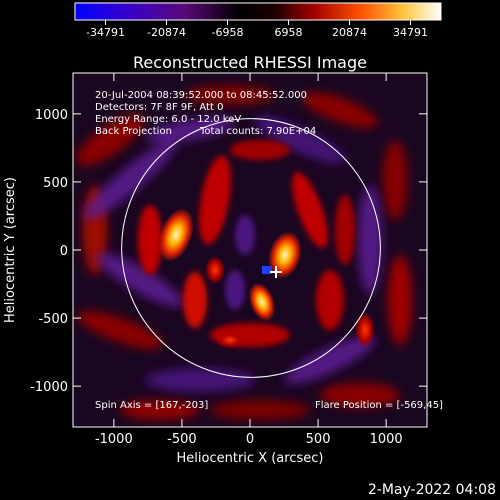 Image resolution: width=500 pixels, height=500 pixels. I want to click on x-tick-label: -1000, so click(114, 439).